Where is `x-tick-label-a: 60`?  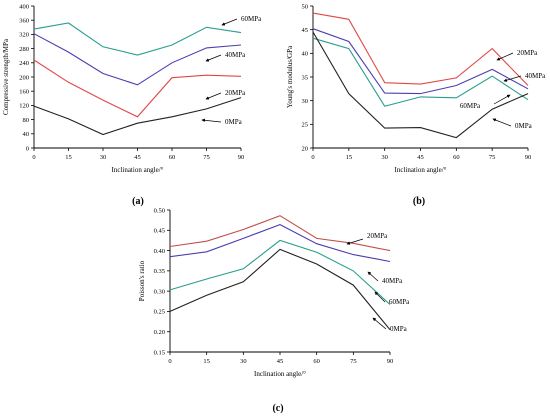
x-tick-label-a: 60 is located at coordinates (172, 157).